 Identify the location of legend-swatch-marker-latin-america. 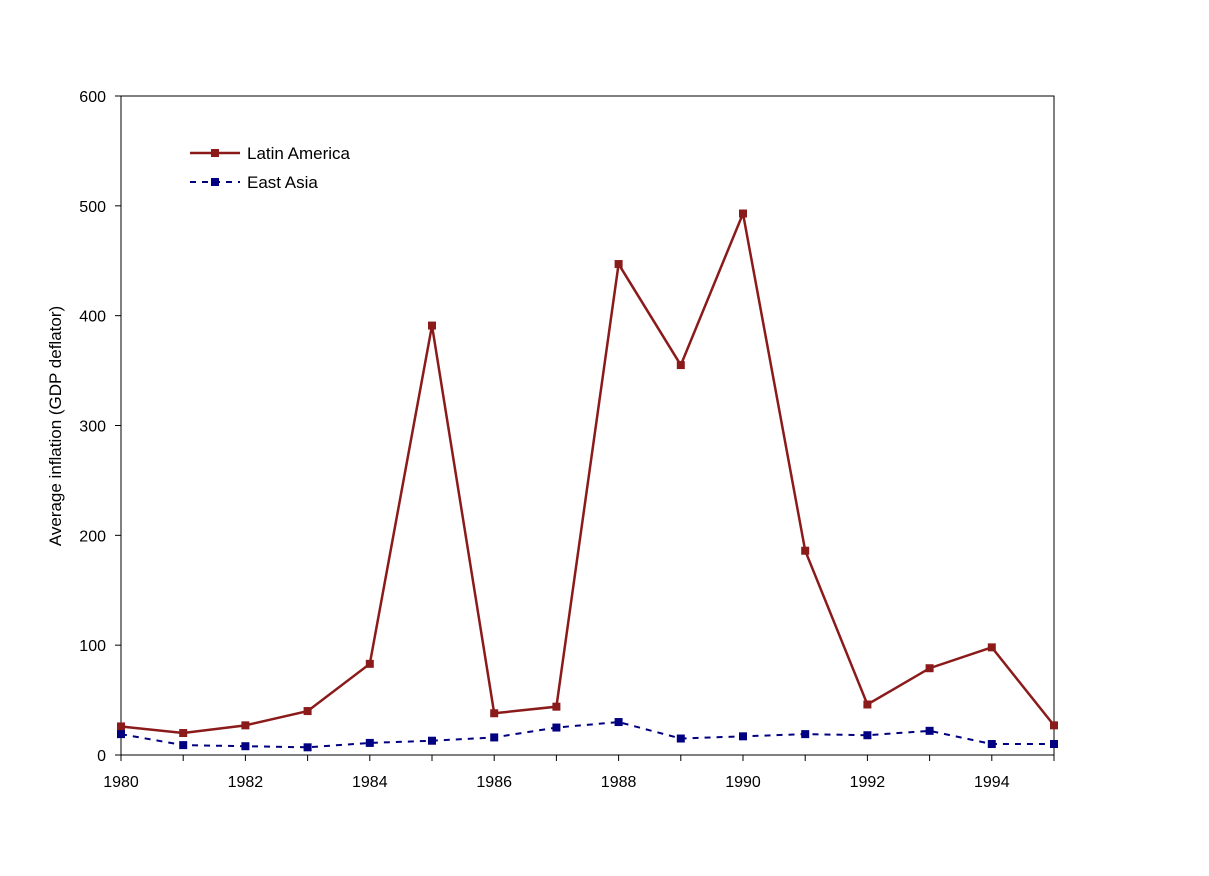
(215, 153).